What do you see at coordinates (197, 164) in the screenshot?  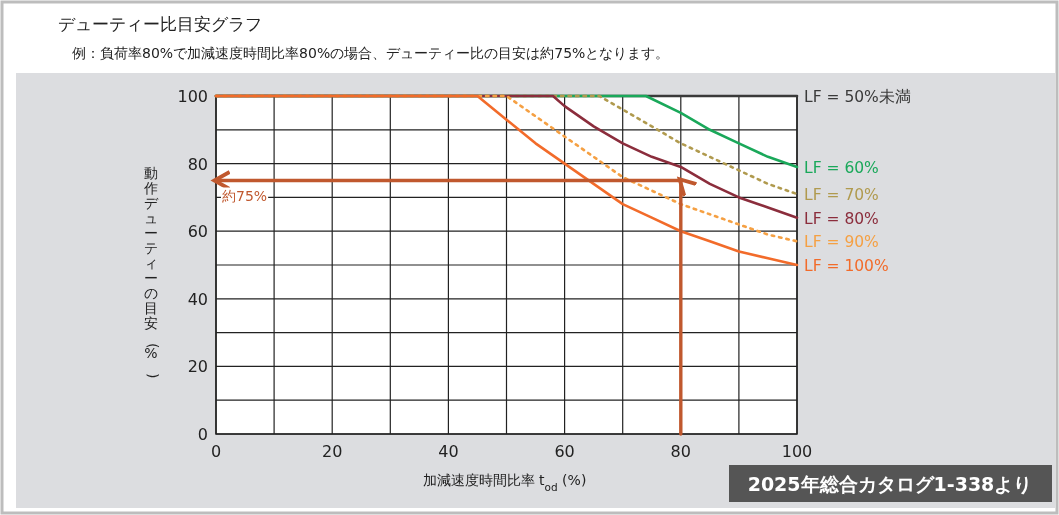 I see `y-tick-label: 80` at bounding box center [197, 164].